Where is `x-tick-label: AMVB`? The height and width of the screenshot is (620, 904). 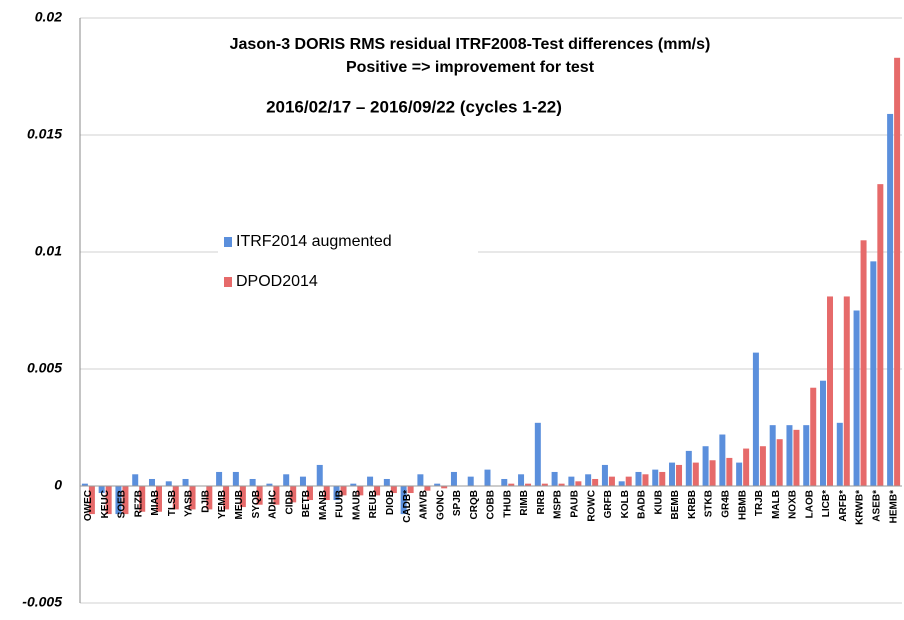 x-tick-label: AMVB is located at coordinates (424, 504).